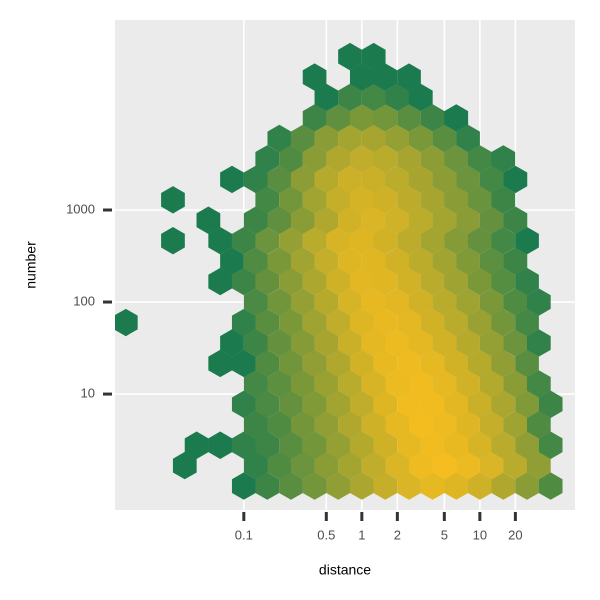 The height and width of the screenshot is (600, 600). What do you see at coordinates (244, 534) in the screenshot?
I see `x-tick-label: 0.1` at bounding box center [244, 534].